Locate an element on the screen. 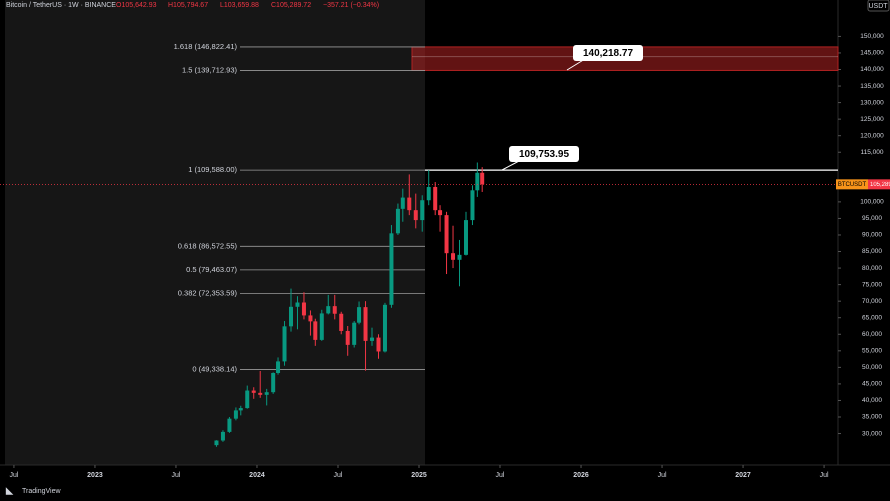 This screenshot has height=501, width=890. x-tick-label: 2025 is located at coordinates (419, 475).